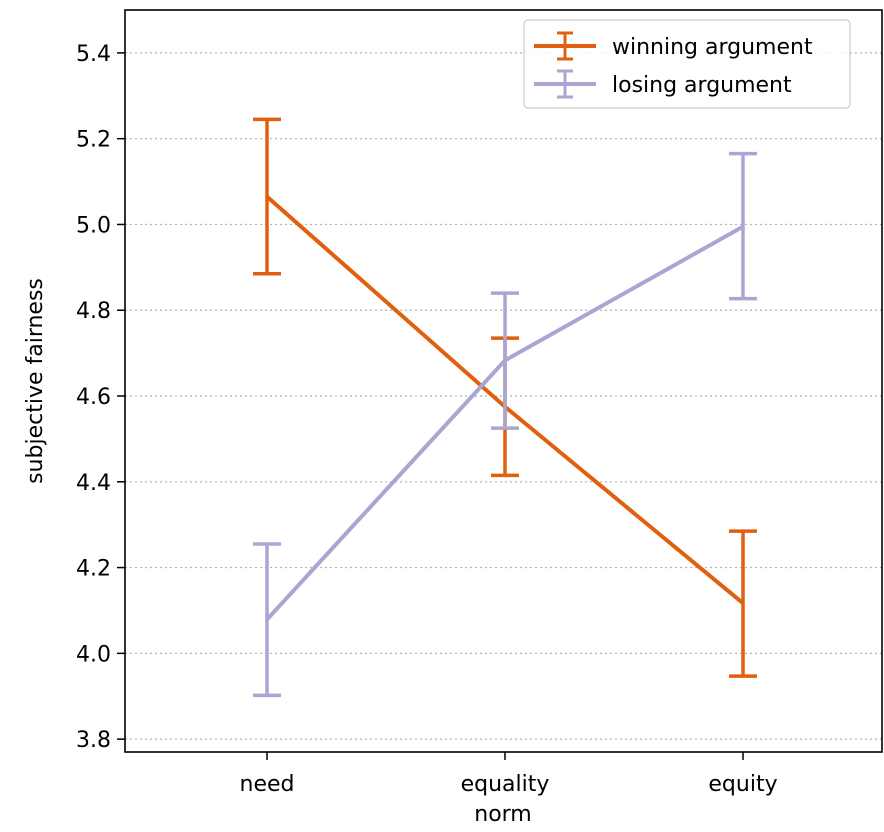 The height and width of the screenshot is (832, 884). Describe the element at coordinates (93, 569) in the screenshot. I see `y-tick-label: 4.2` at that location.